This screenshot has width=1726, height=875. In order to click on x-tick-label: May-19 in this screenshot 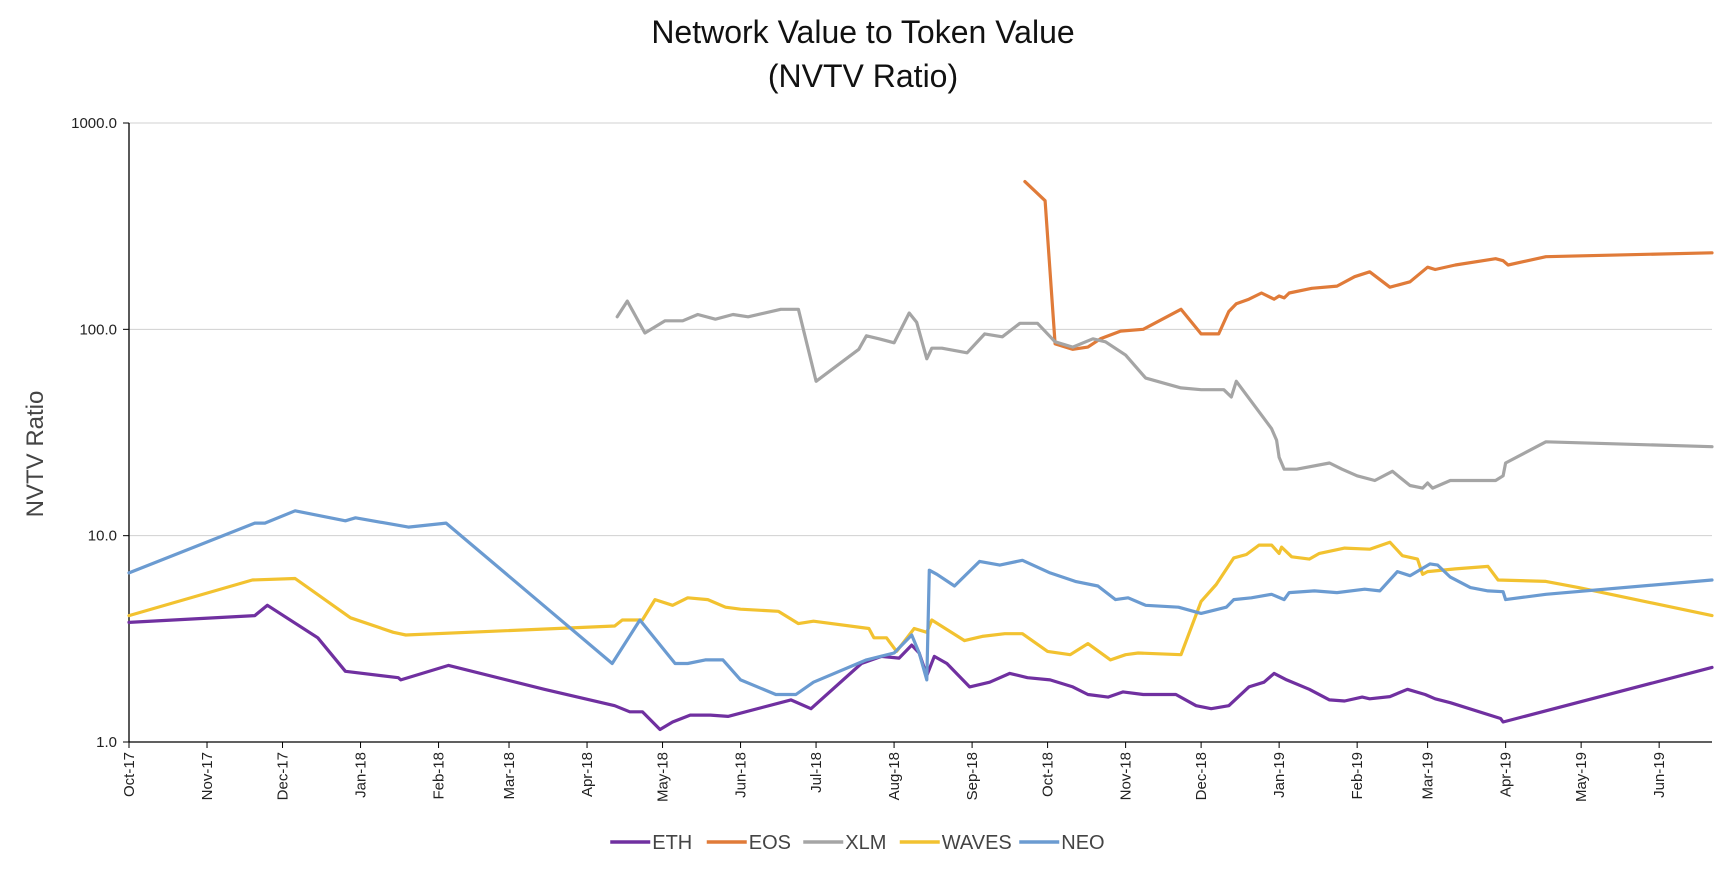, I will do `click(1581, 777)`.